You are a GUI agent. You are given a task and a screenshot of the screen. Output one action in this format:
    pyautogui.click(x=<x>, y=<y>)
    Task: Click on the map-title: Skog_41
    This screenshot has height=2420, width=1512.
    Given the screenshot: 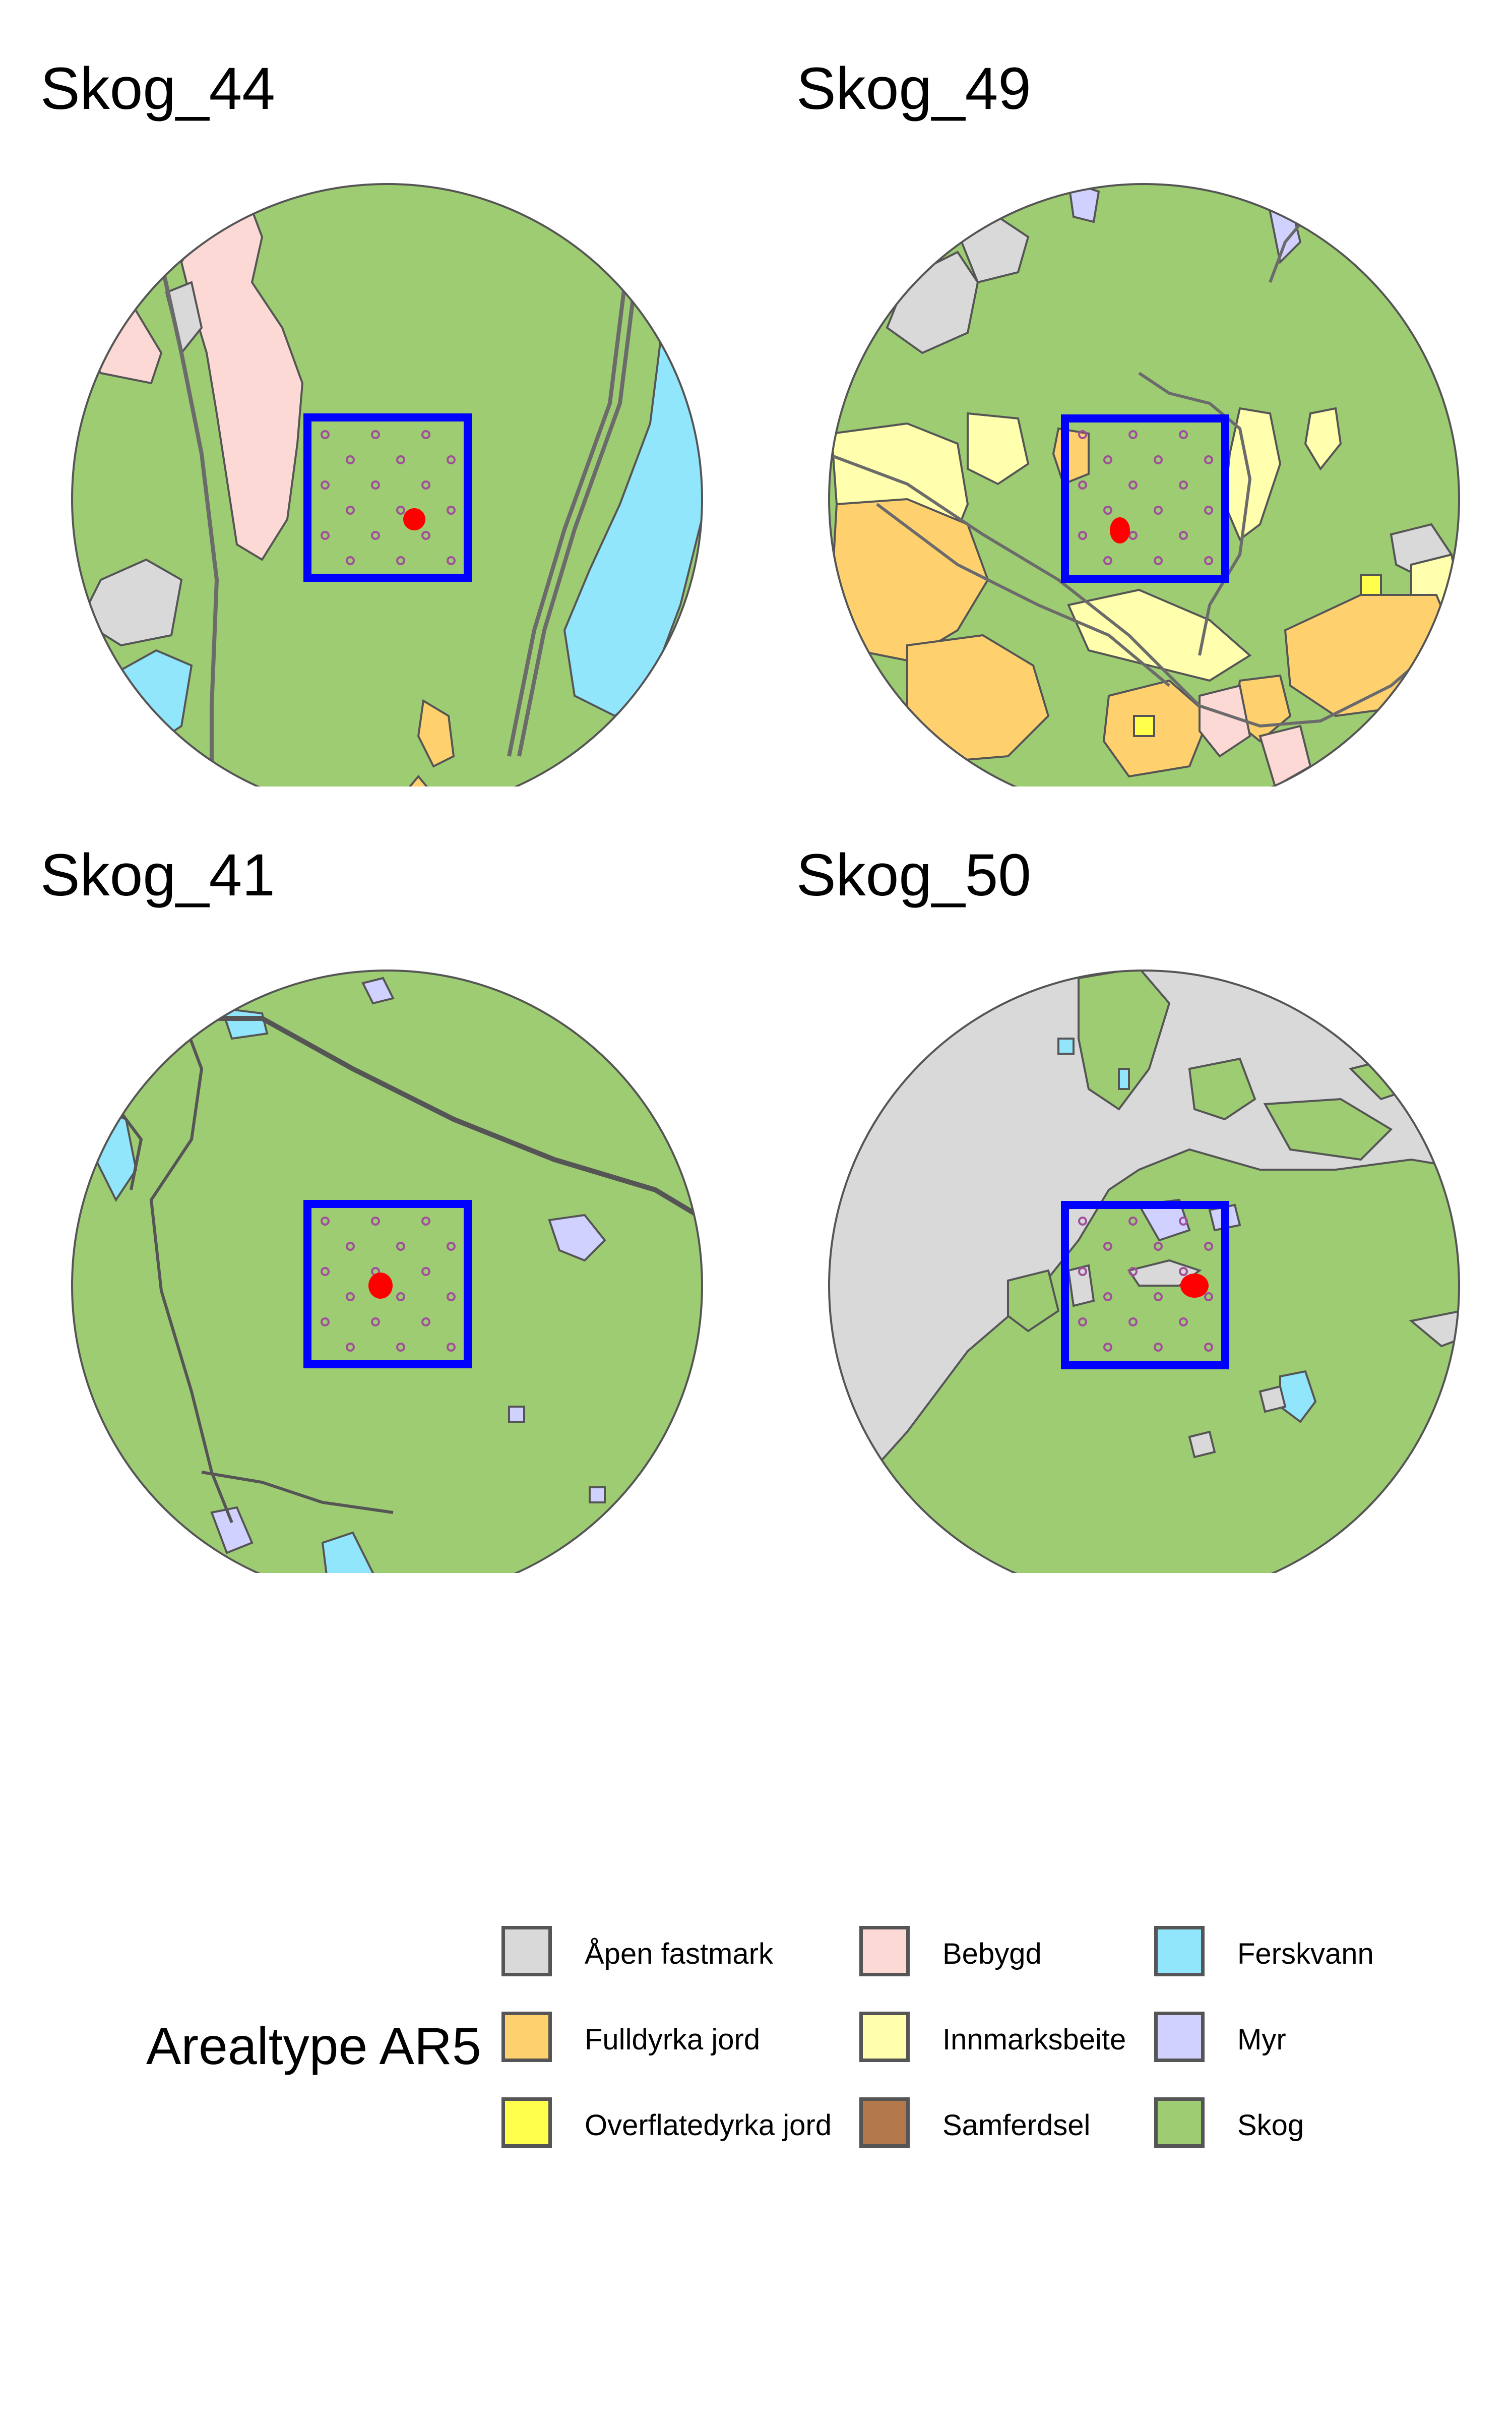 What is the action you would take?
    pyautogui.click(x=157, y=875)
    